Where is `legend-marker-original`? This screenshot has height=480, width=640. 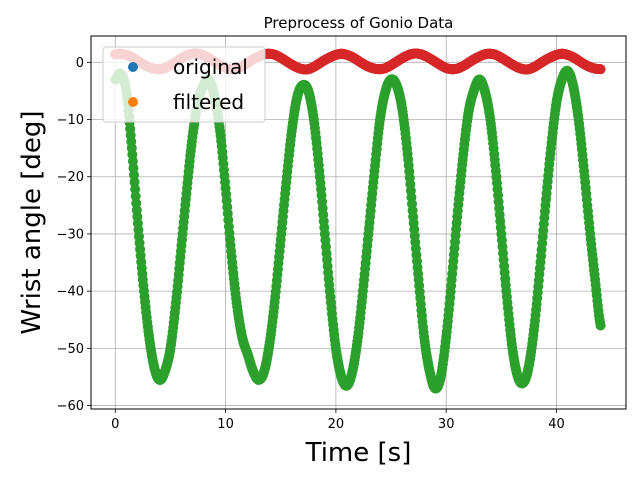
legend-marker-original is located at coordinates (133, 67).